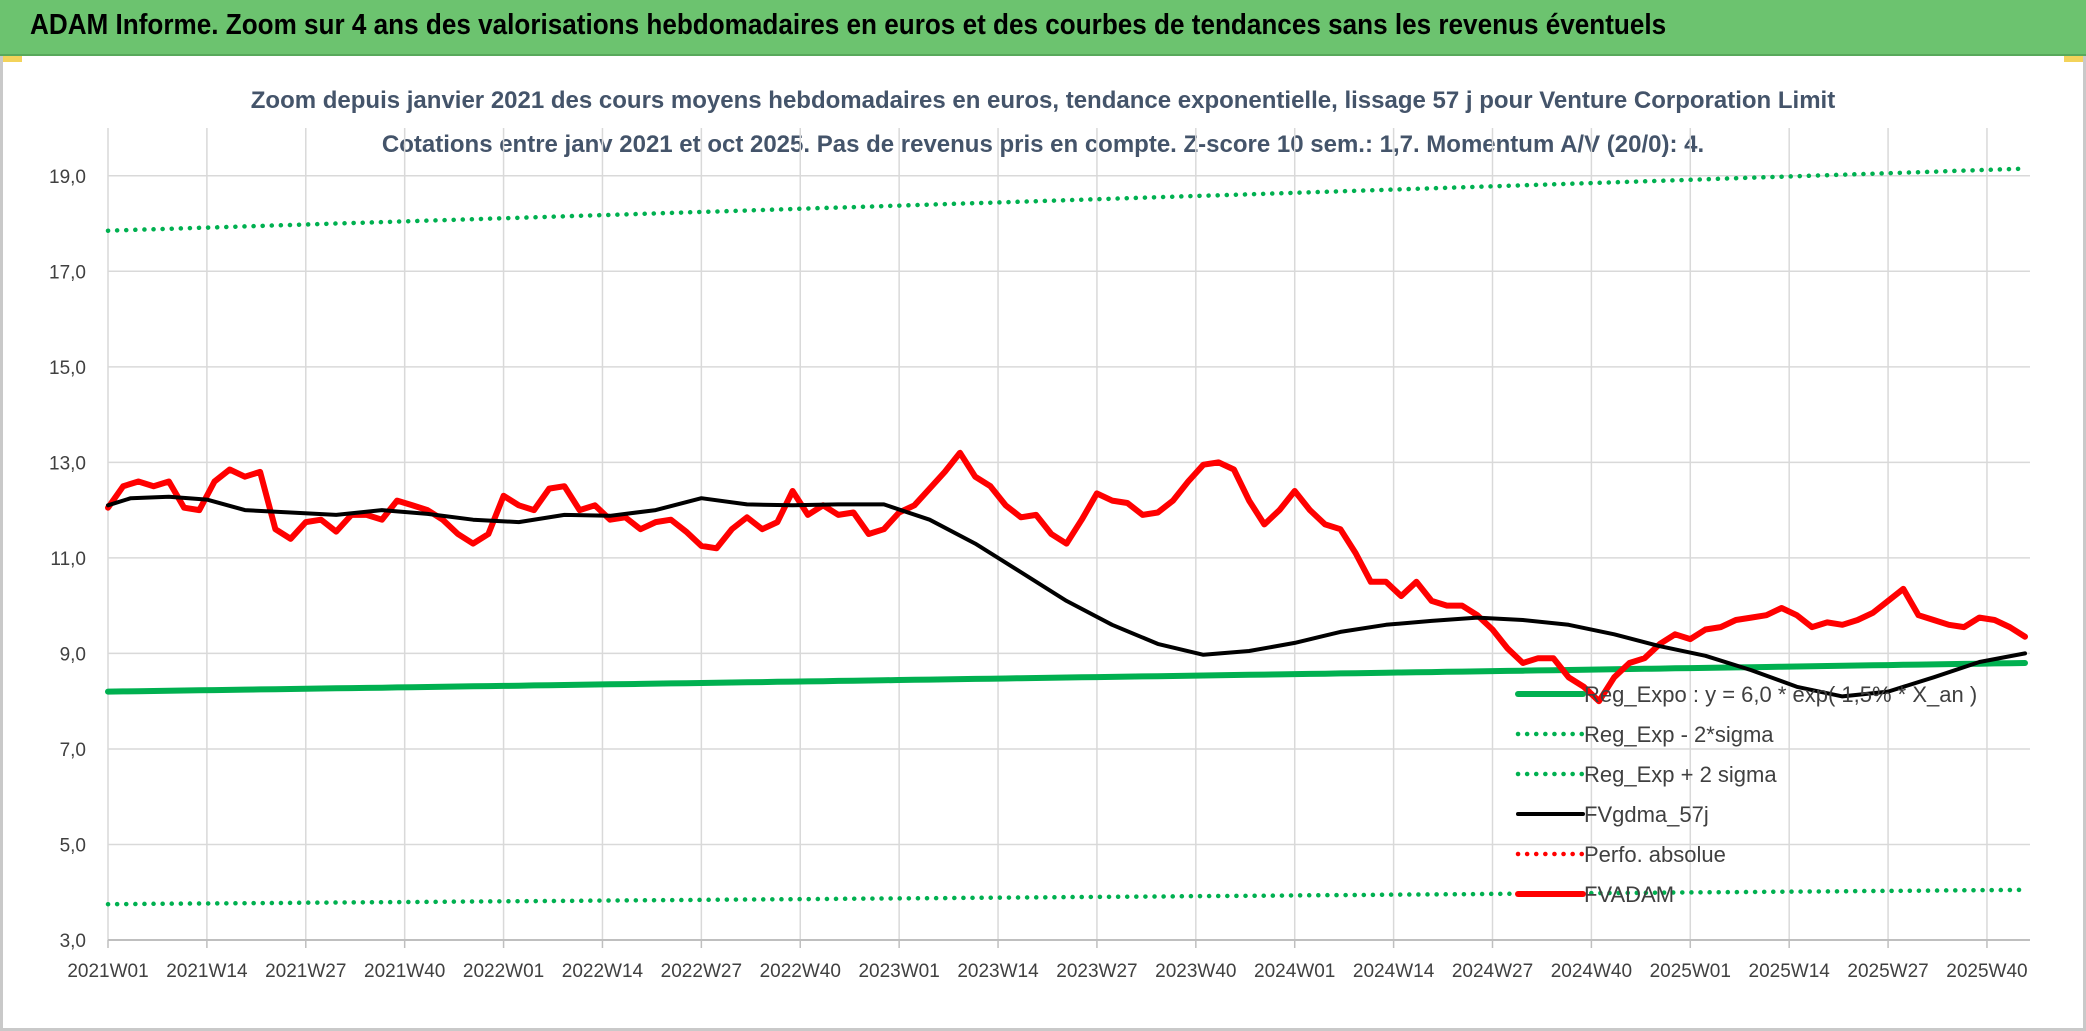 The height and width of the screenshot is (1031, 2086). What do you see at coordinates (107, 971) in the screenshot?
I see `x-tick-label: 2021W01` at bounding box center [107, 971].